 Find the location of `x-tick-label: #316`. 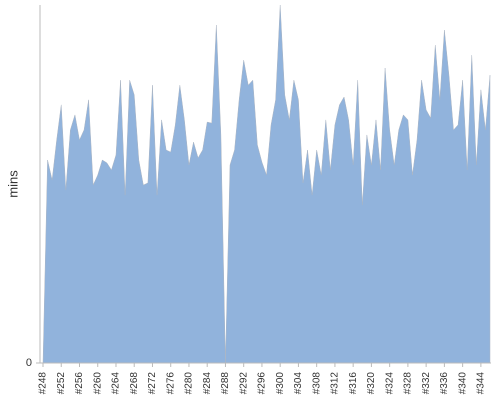

x-tick-label: #316 is located at coordinates (353, 383).